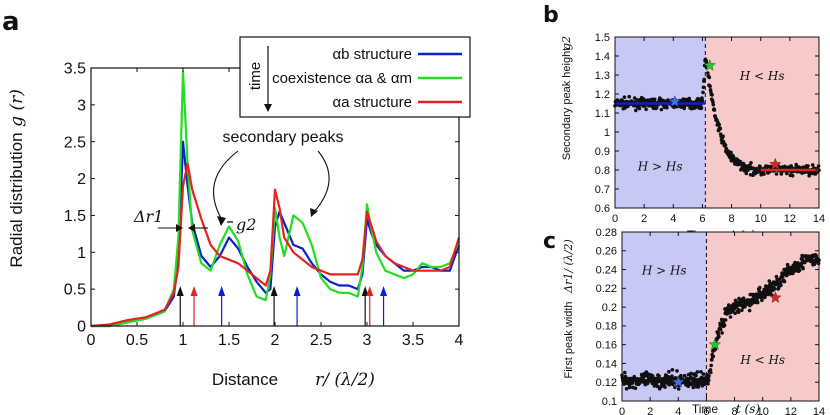  Describe the element at coordinates (727, 339) in the screenshot. I see `panel-c-stars` at that location.